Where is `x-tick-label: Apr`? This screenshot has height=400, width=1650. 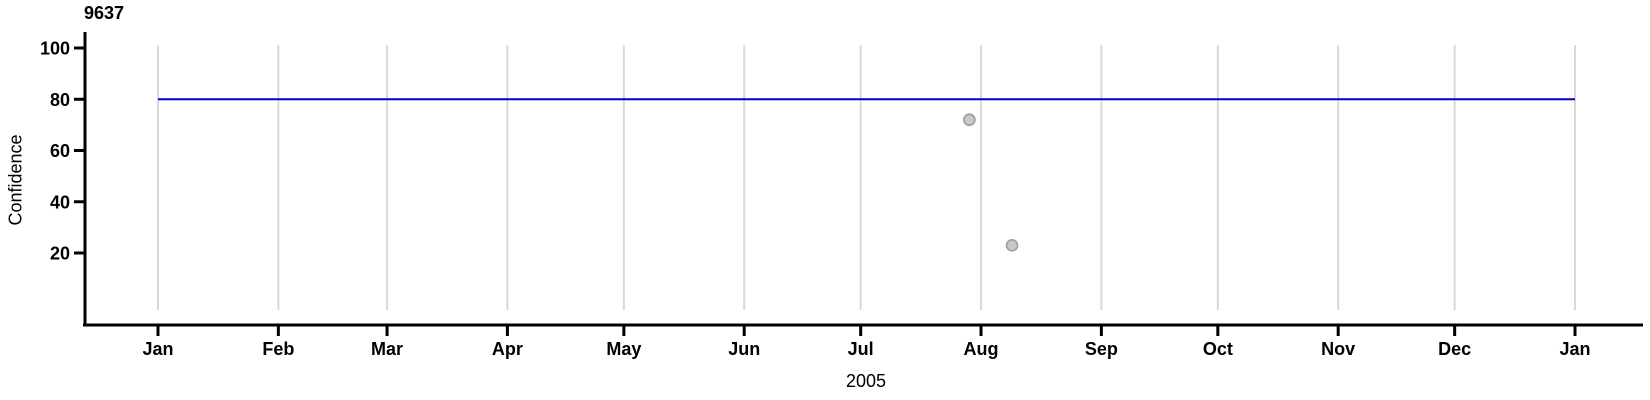 x-tick-label: Apr is located at coordinates (507, 349).